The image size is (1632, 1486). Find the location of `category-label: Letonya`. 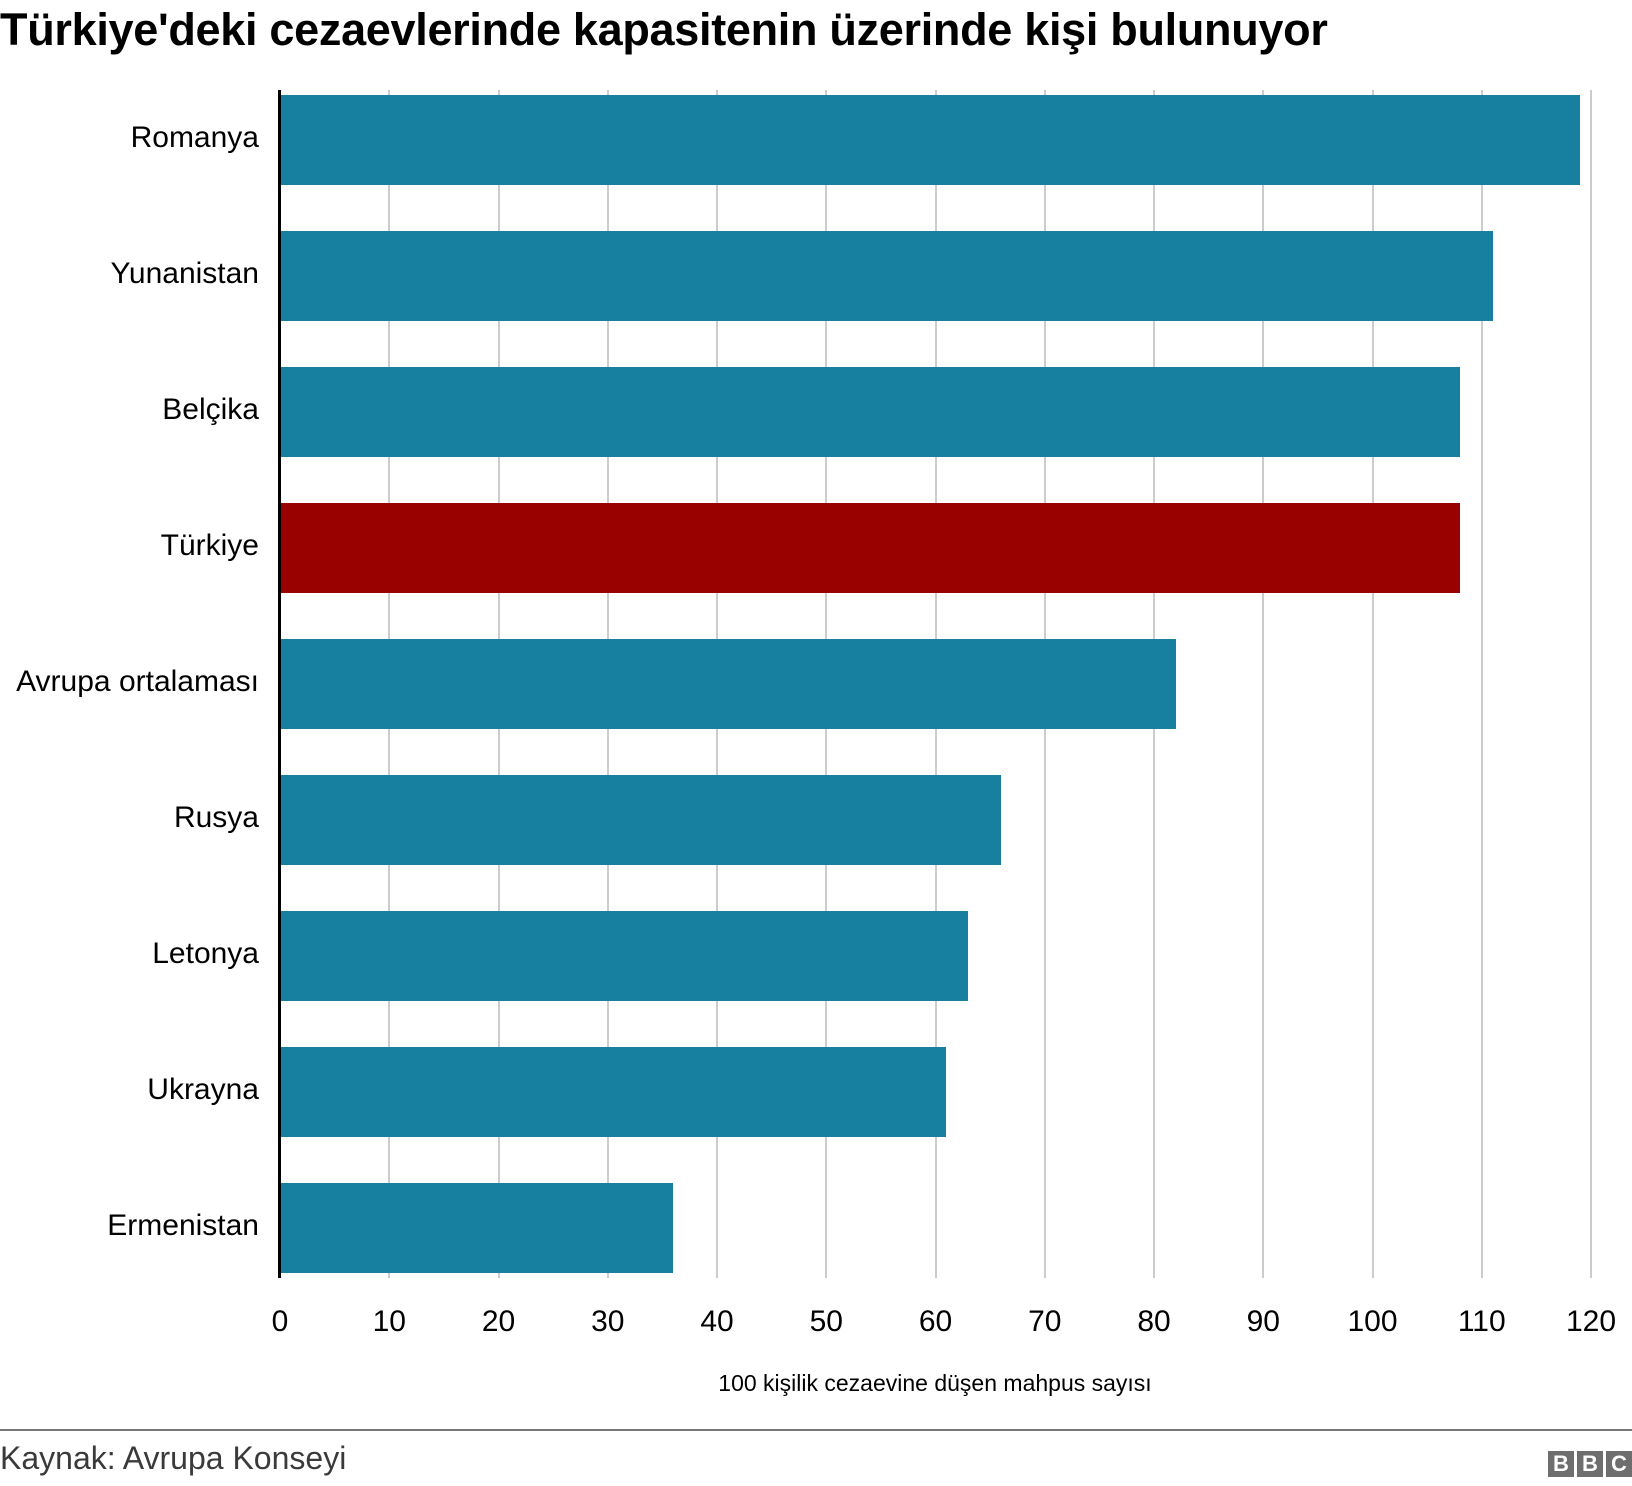

category-label: Letonya is located at coordinates (205, 953).